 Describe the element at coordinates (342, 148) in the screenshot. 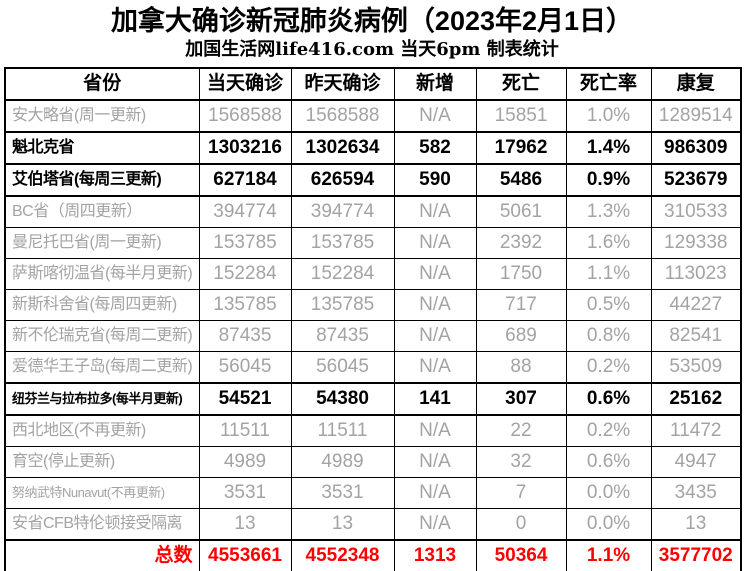

I see `yesterday-confirmed-cell: 1302634` at that location.